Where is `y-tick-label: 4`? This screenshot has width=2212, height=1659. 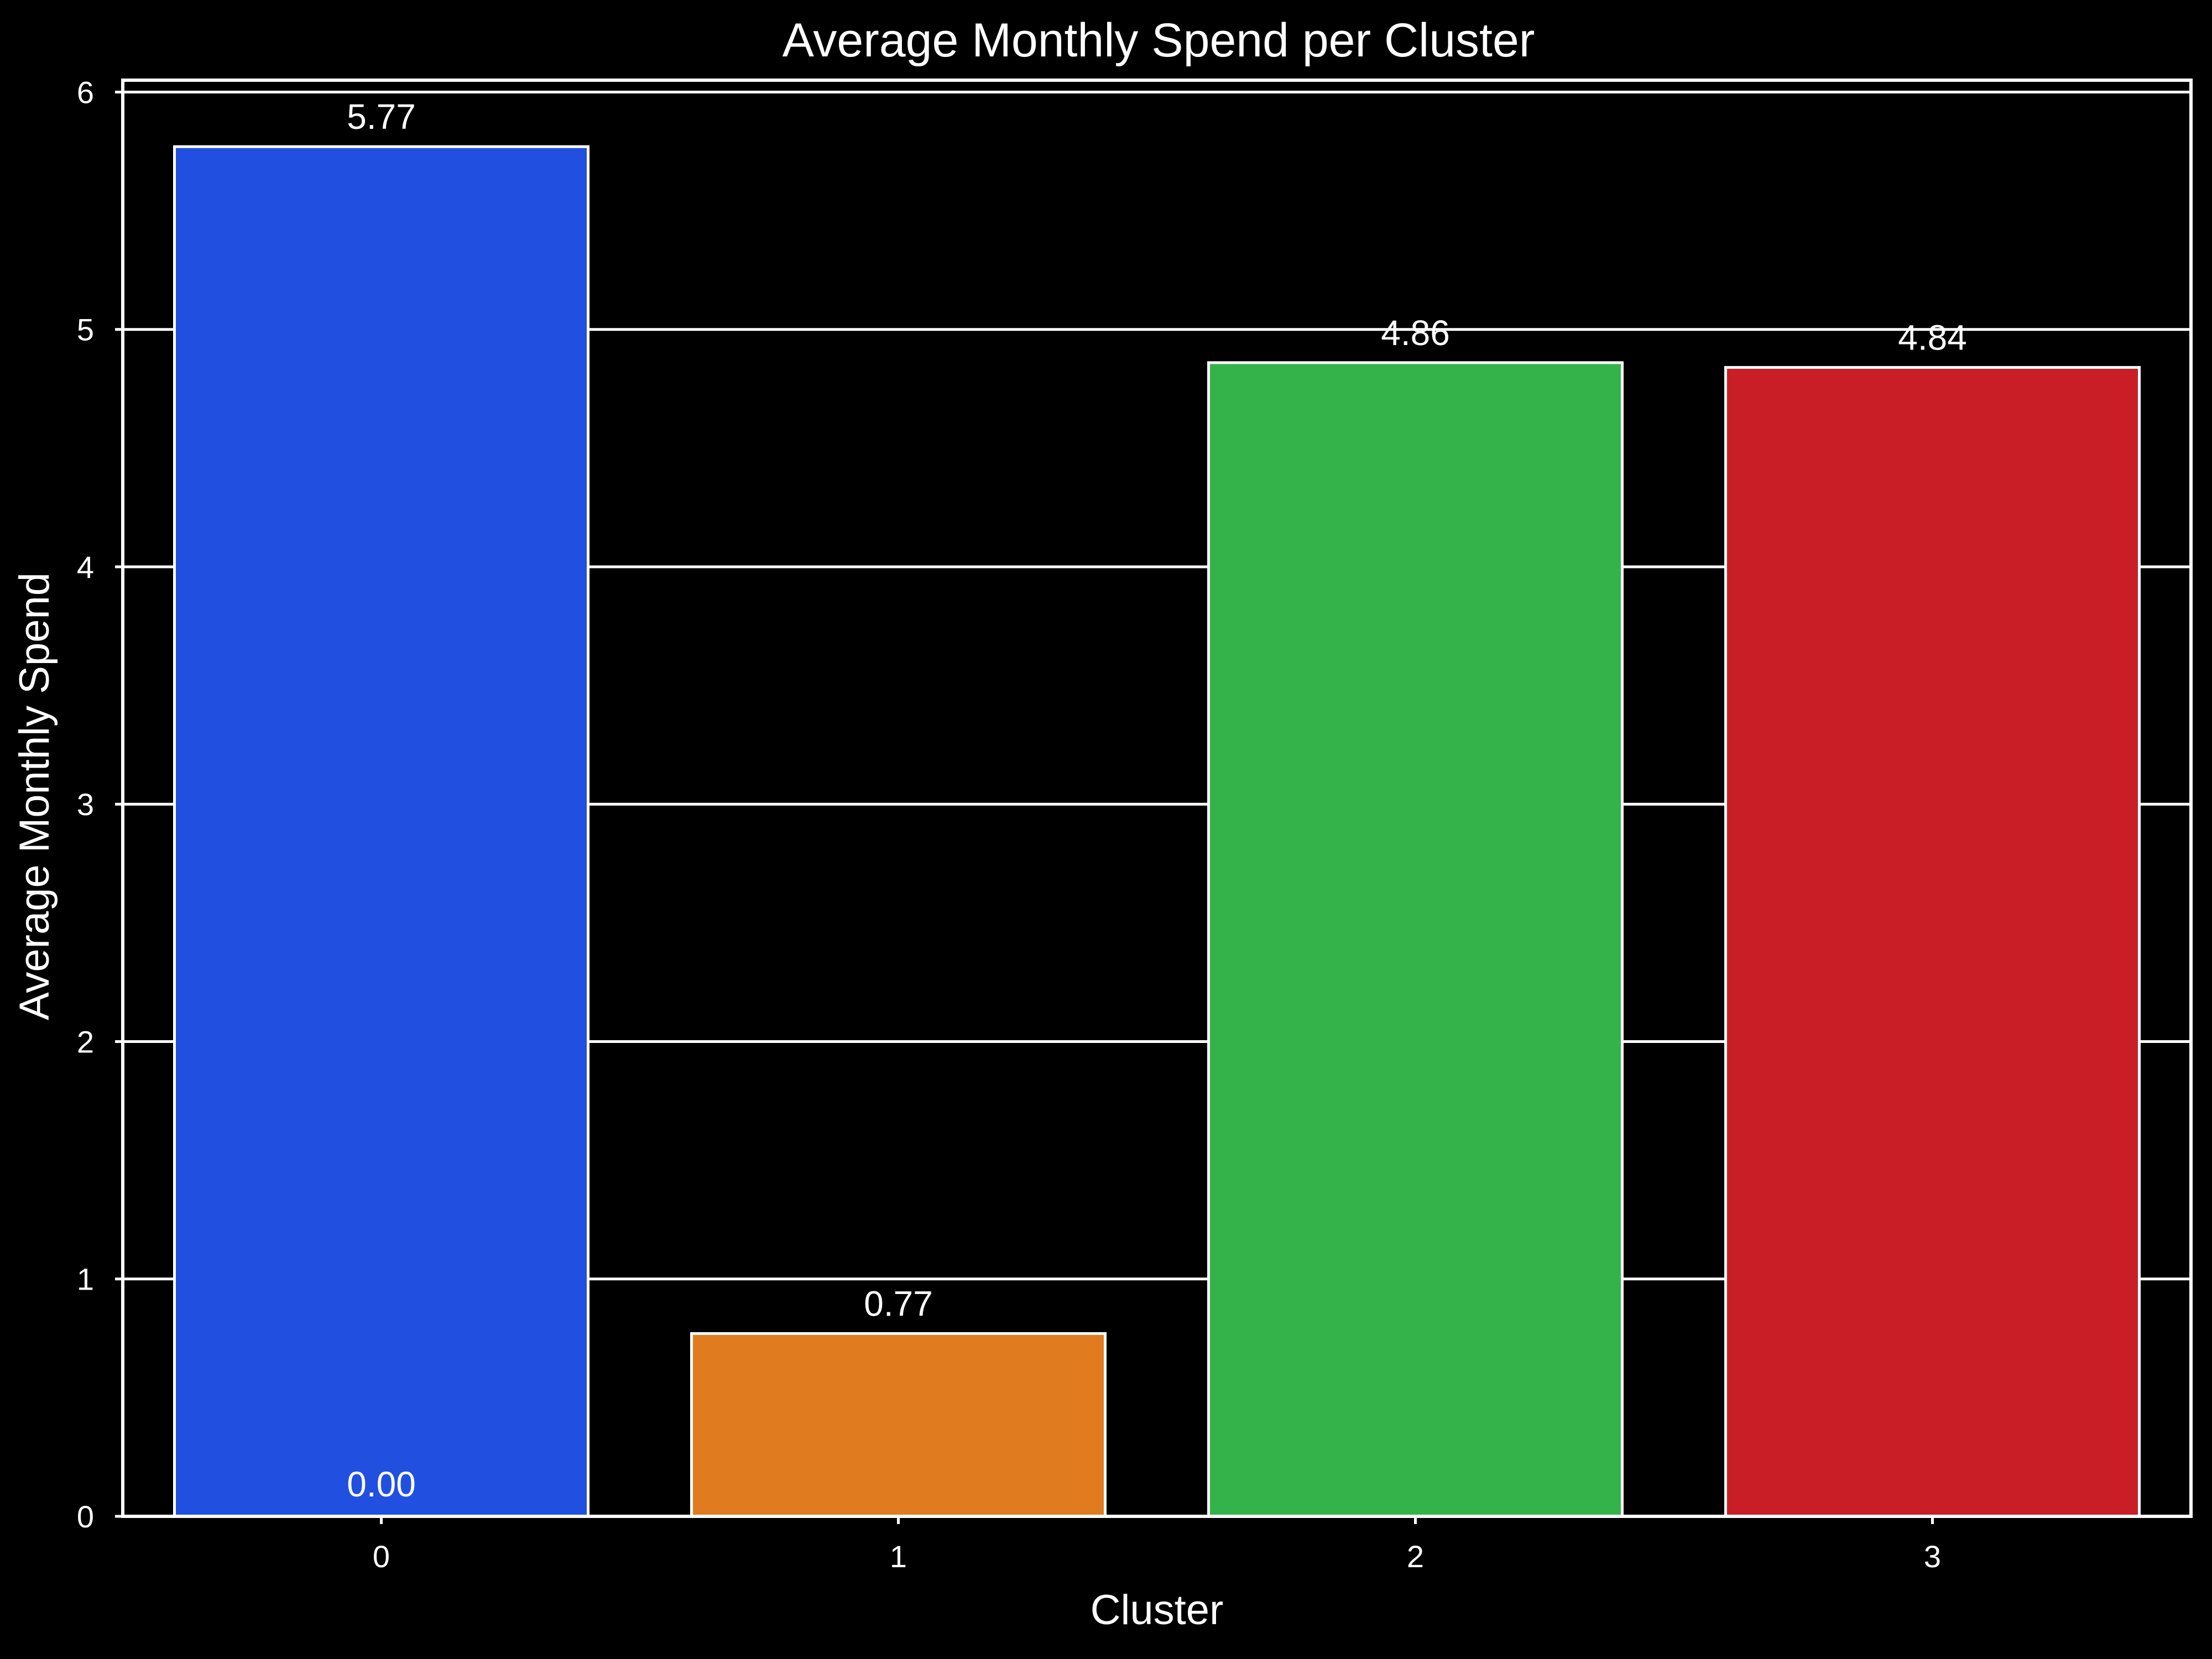 y-tick-label: 4 is located at coordinates (85, 568).